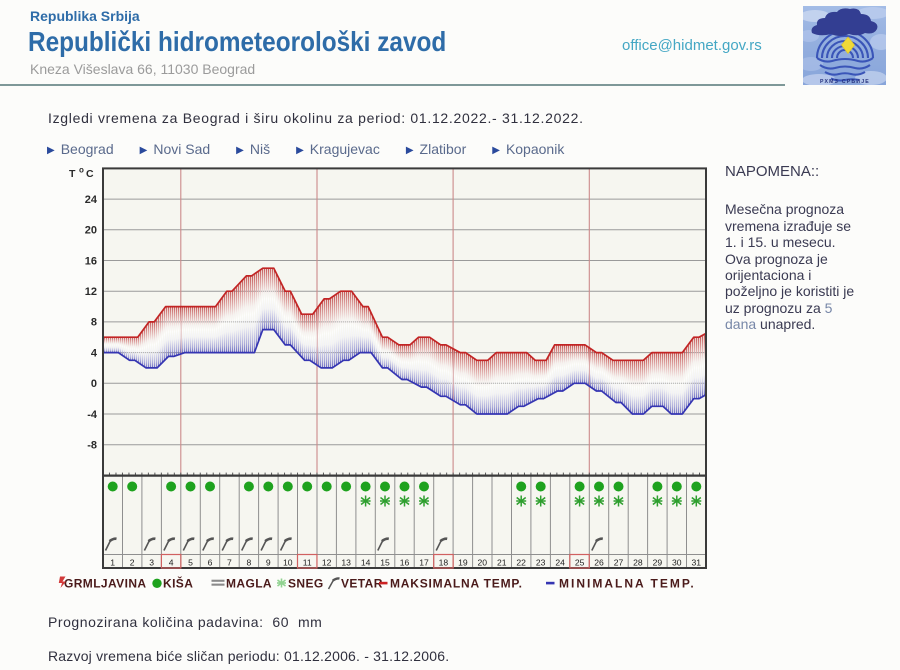  Describe the element at coordinates (151, 562) in the screenshot. I see `svg-text: 3` at that location.